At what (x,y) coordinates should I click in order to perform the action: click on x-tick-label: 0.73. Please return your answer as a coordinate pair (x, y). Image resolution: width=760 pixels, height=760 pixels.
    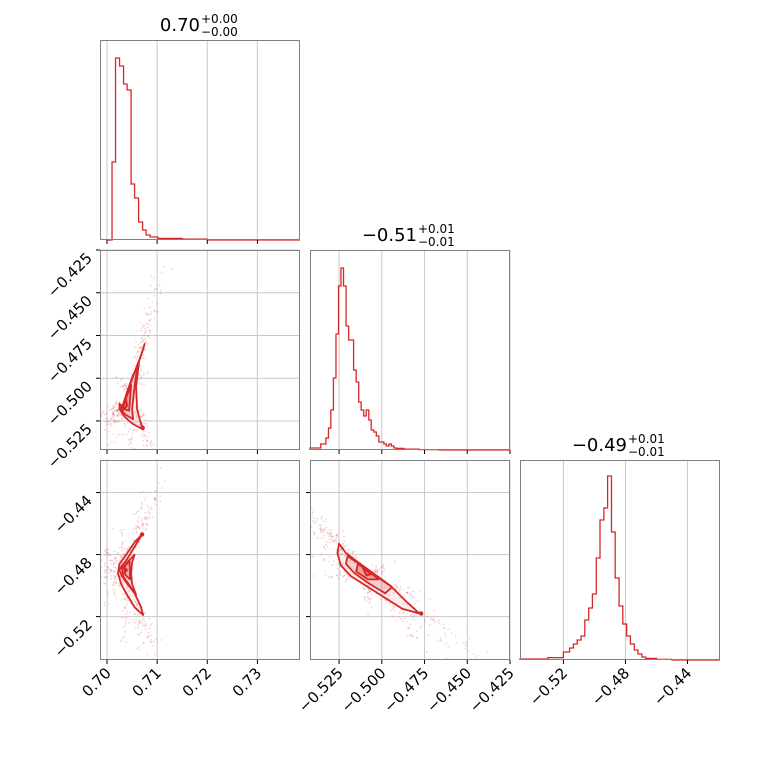
    Looking at the image, I should click on (247, 682).